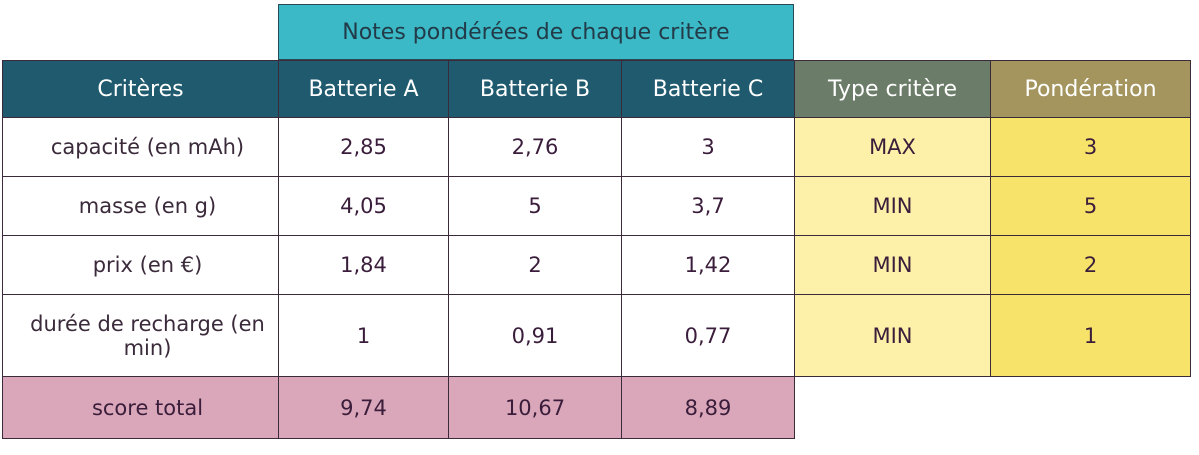  Describe the element at coordinates (708, 265) in the screenshot. I see `cell-battery-c: 1,42` at that location.